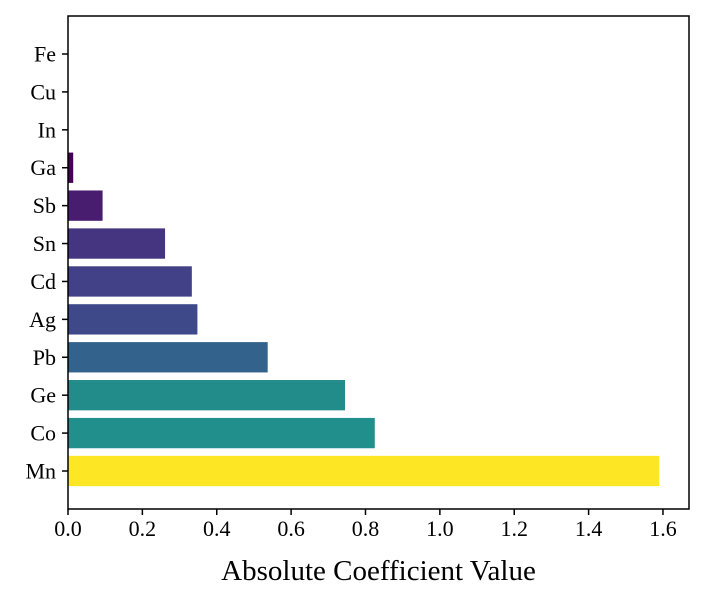 This screenshot has width=705, height=602. I want to click on y-tick-label-ag: Ag, so click(42, 319).